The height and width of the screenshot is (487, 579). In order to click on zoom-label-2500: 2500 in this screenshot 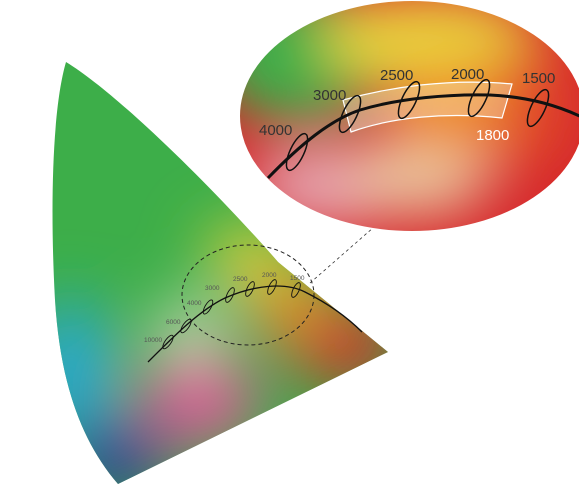, I will do `click(396, 75)`.